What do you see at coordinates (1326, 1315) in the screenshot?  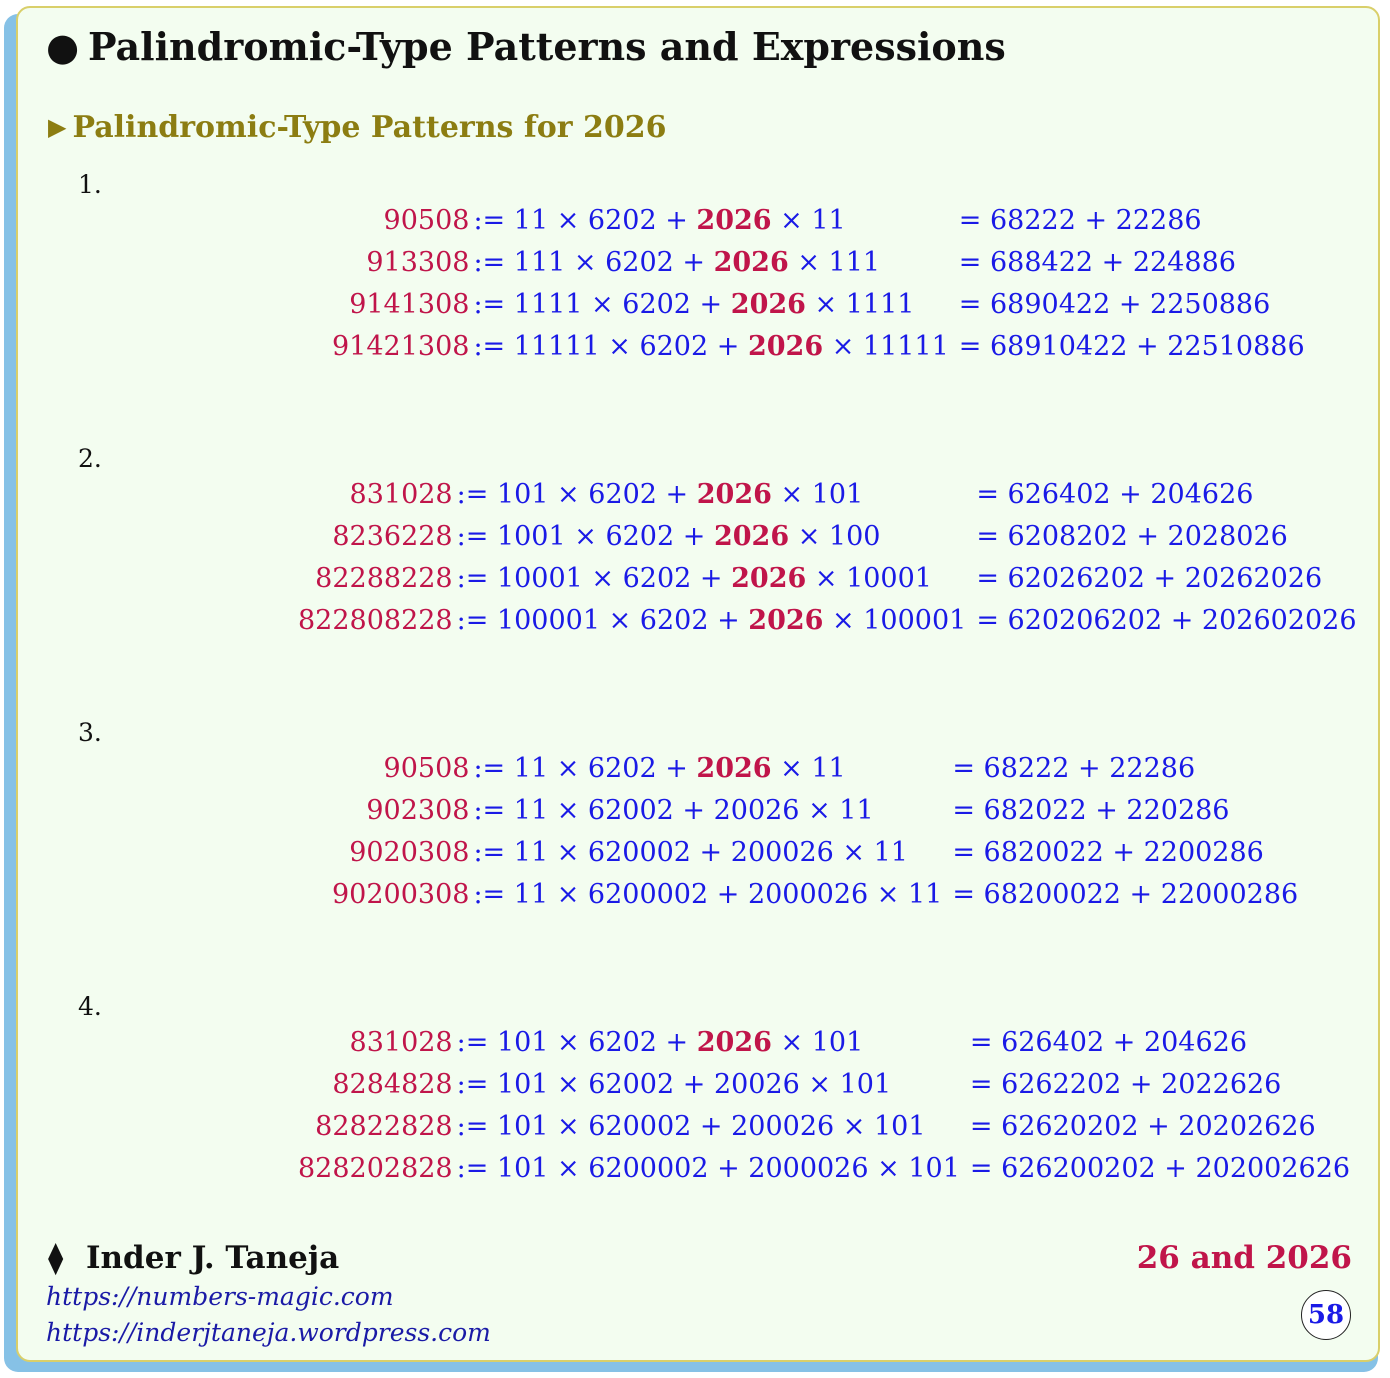 I see `page-number-badge: 58` at bounding box center [1326, 1315].